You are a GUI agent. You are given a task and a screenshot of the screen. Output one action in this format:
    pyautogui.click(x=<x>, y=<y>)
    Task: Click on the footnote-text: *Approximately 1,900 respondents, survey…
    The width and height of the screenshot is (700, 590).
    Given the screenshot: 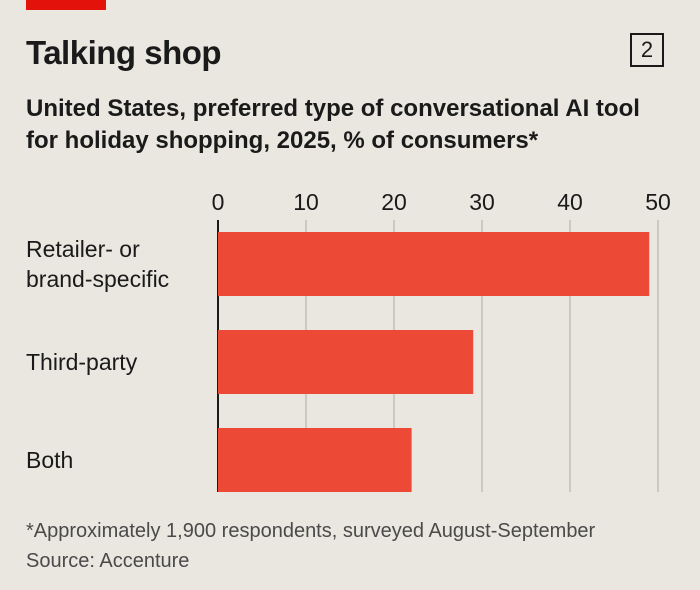 What is the action you would take?
    pyautogui.click(x=311, y=531)
    